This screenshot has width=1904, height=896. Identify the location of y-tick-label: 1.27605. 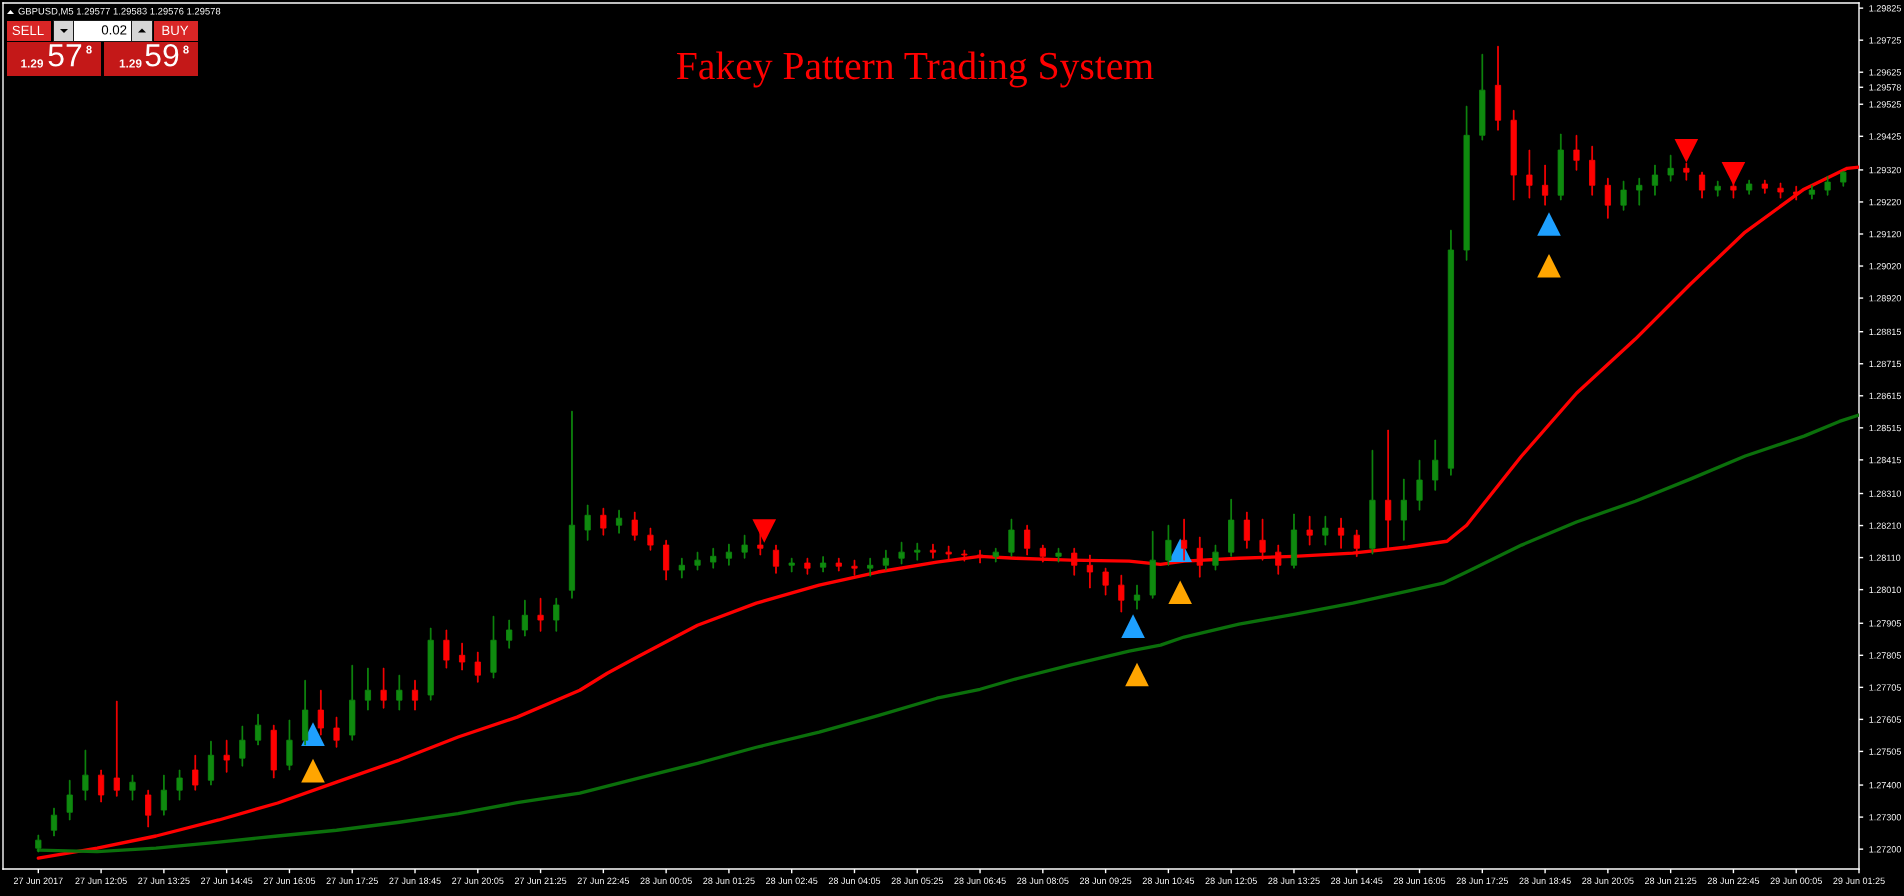
(1885, 719).